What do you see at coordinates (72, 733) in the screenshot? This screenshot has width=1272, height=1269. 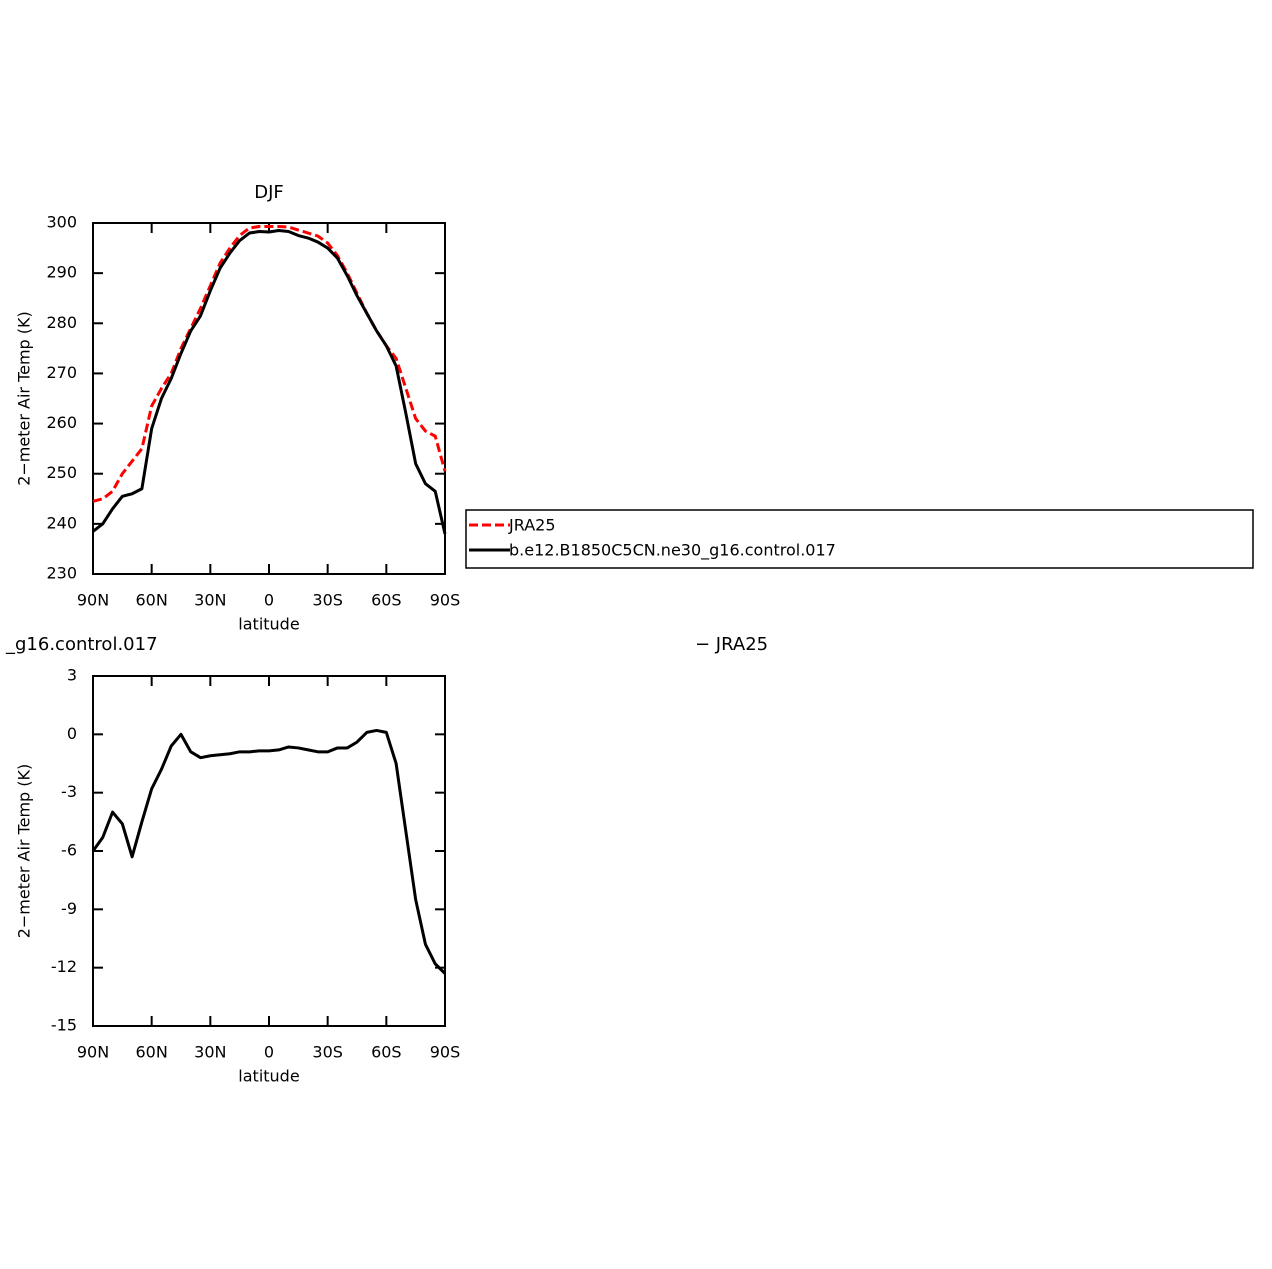 I see `y-tick-label: 0` at bounding box center [72, 733].